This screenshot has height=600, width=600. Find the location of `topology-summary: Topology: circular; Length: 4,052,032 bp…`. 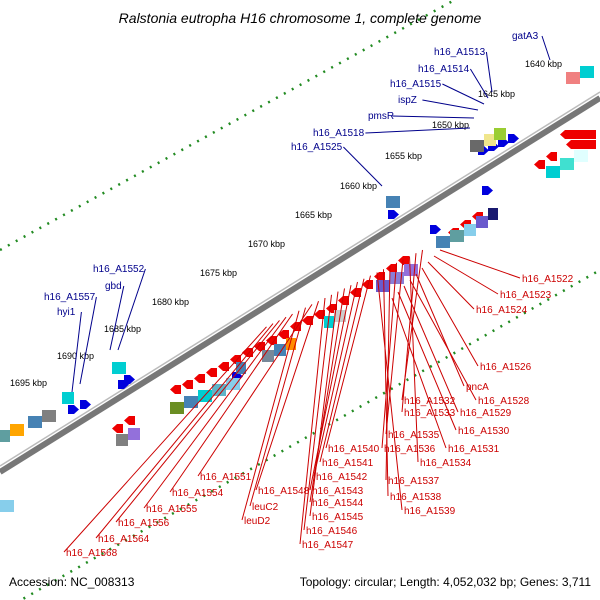

topology-summary: Topology: circular; Length: 4,052,032 bp… is located at coordinates (446, 582).